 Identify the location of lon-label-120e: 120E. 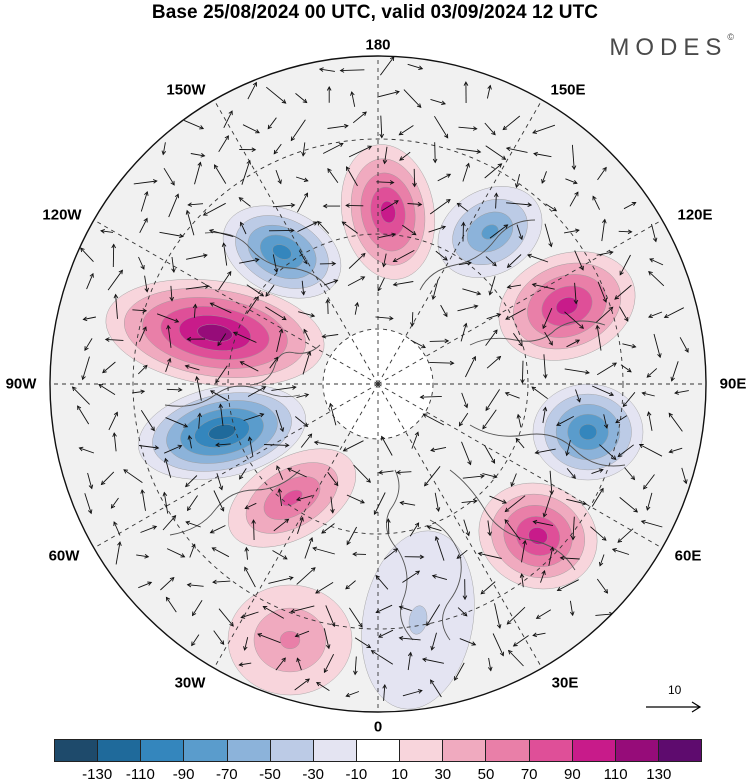
(695, 215).